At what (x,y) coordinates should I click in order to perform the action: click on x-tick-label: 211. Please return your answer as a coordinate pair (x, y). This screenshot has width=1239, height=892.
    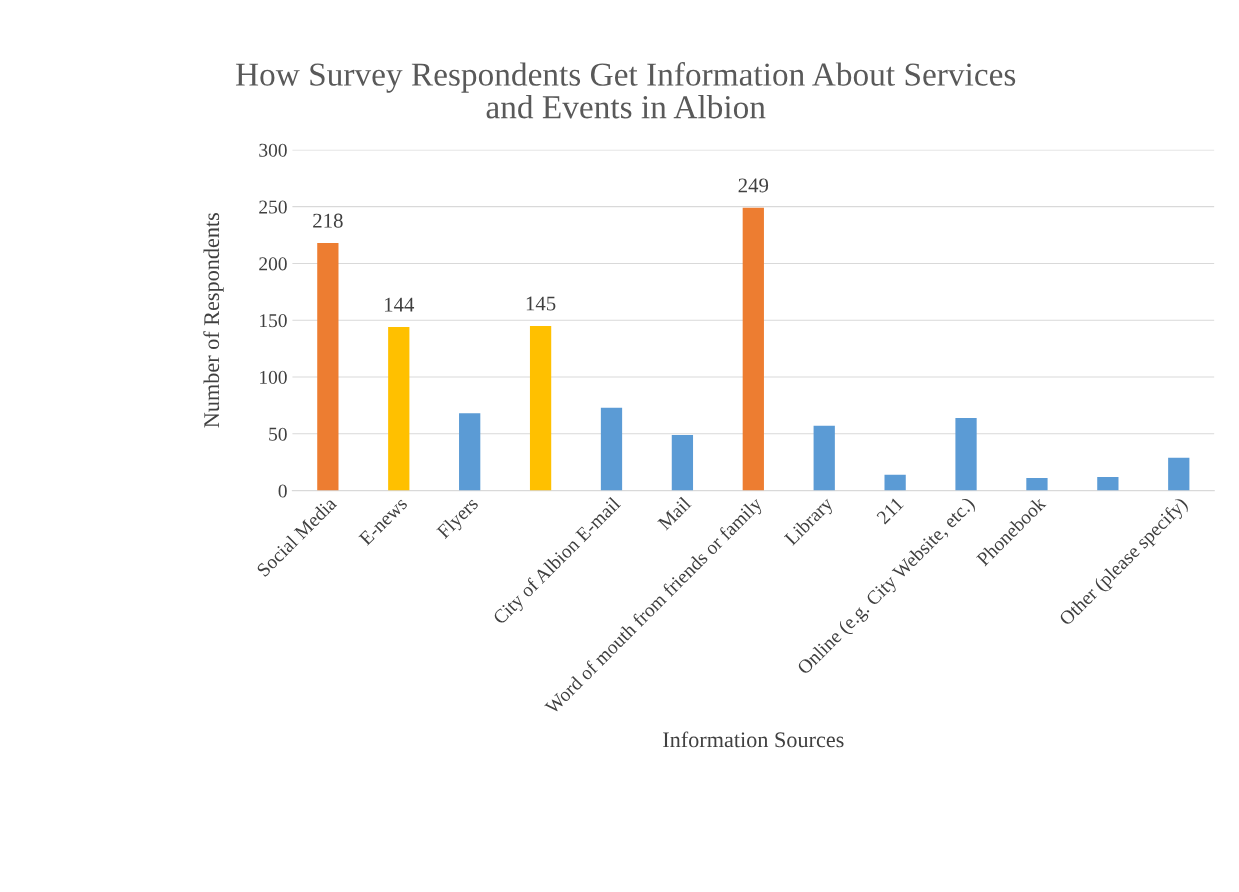
    Looking at the image, I should click on (890, 510).